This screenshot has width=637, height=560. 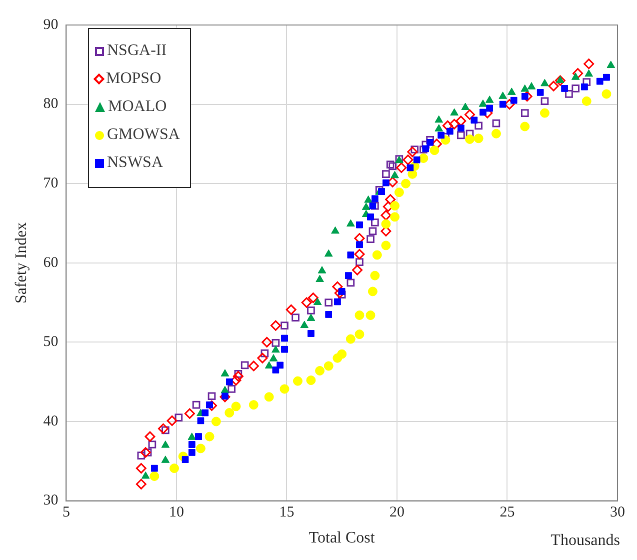 What do you see at coordinates (134, 79) in the screenshot?
I see `legend-label: MOPSO` at bounding box center [134, 79].